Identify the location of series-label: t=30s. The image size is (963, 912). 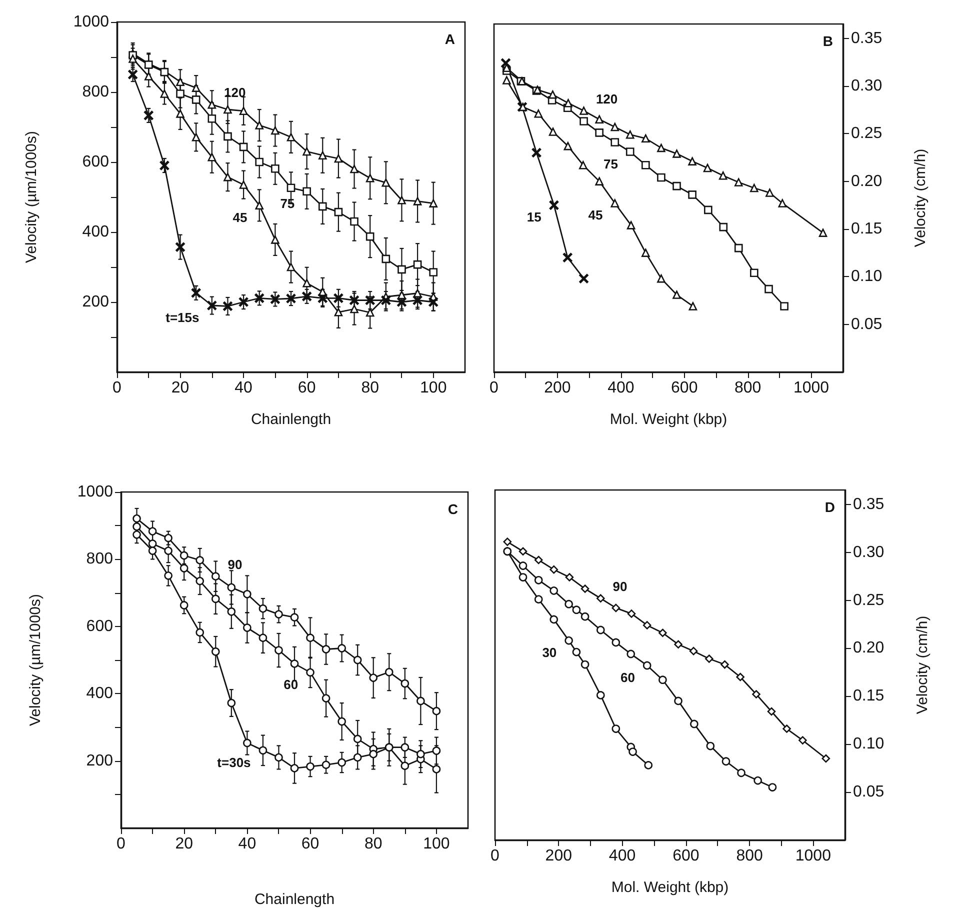
(234, 762).